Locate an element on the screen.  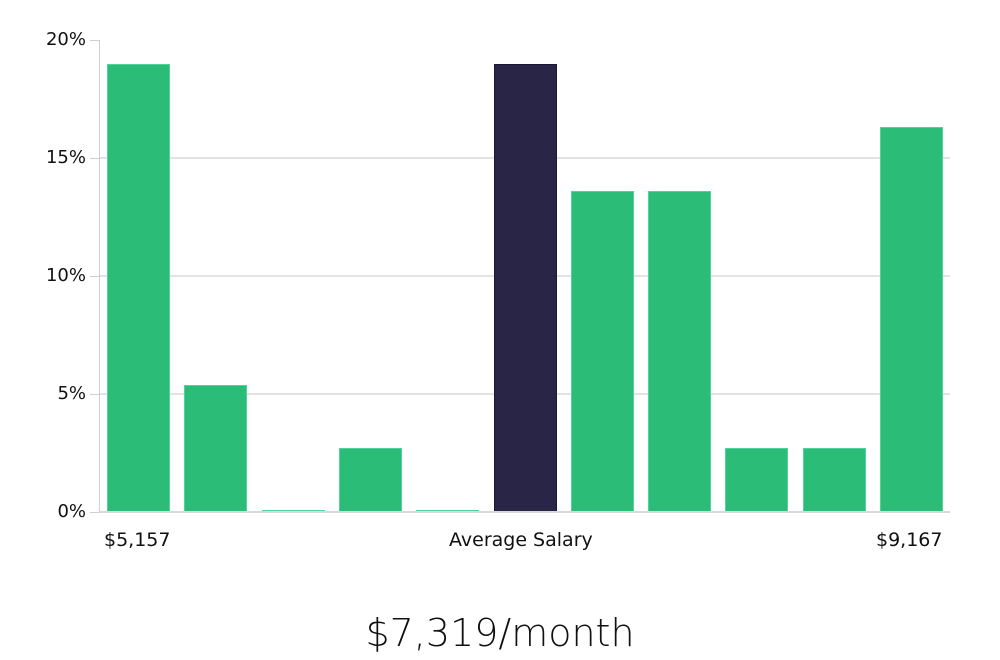
average-salary-summary: $7,319/month is located at coordinates (500, 633).